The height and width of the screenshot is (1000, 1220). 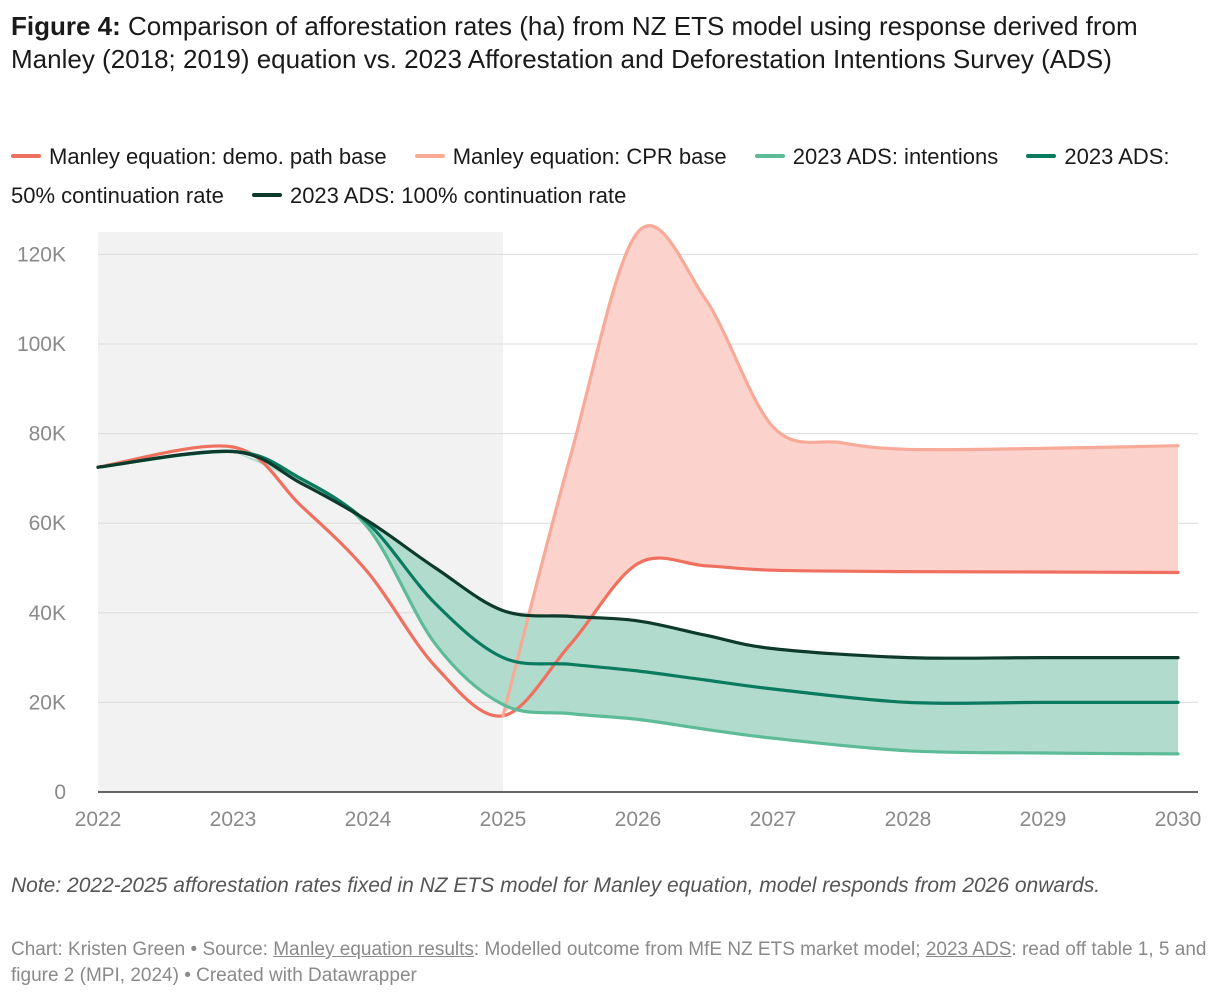 I want to click on y-tick-label: 100K, so click(x=41, y=344).